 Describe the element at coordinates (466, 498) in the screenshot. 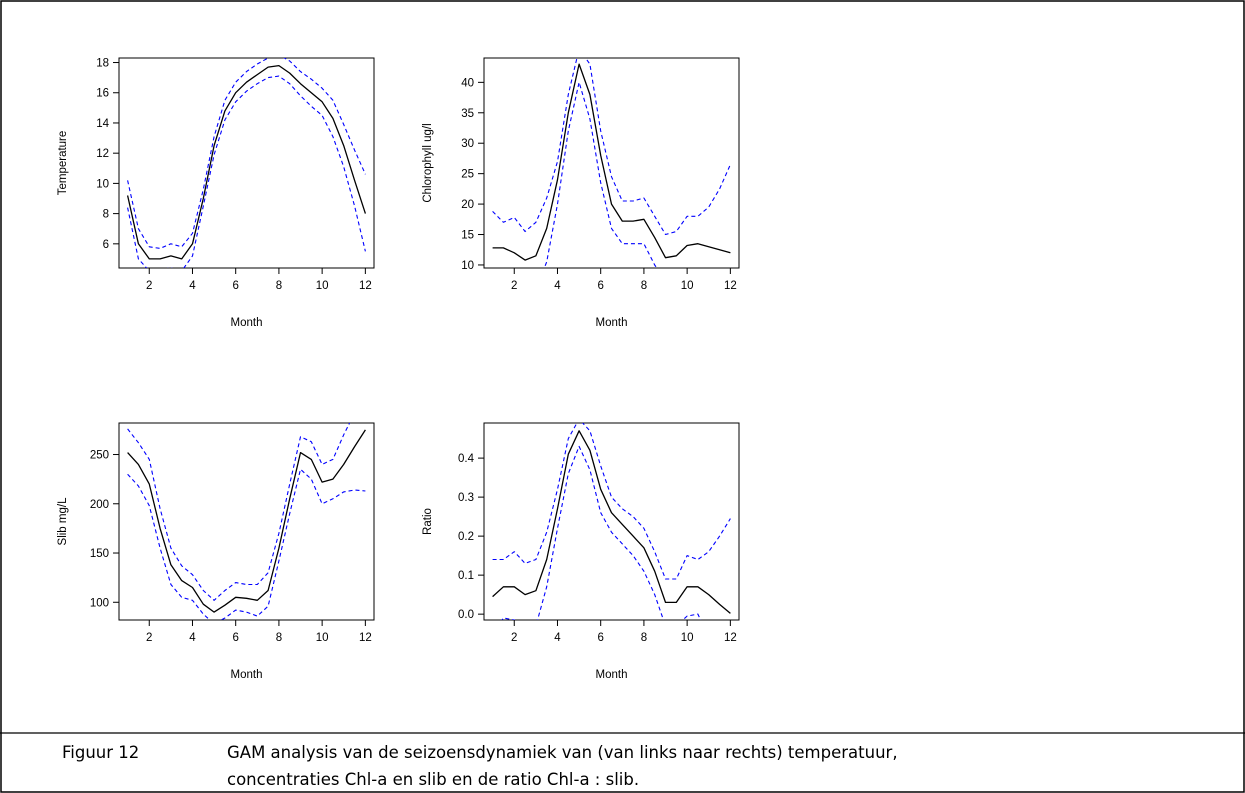

I see `y-tick-label: 0.3` at that location.